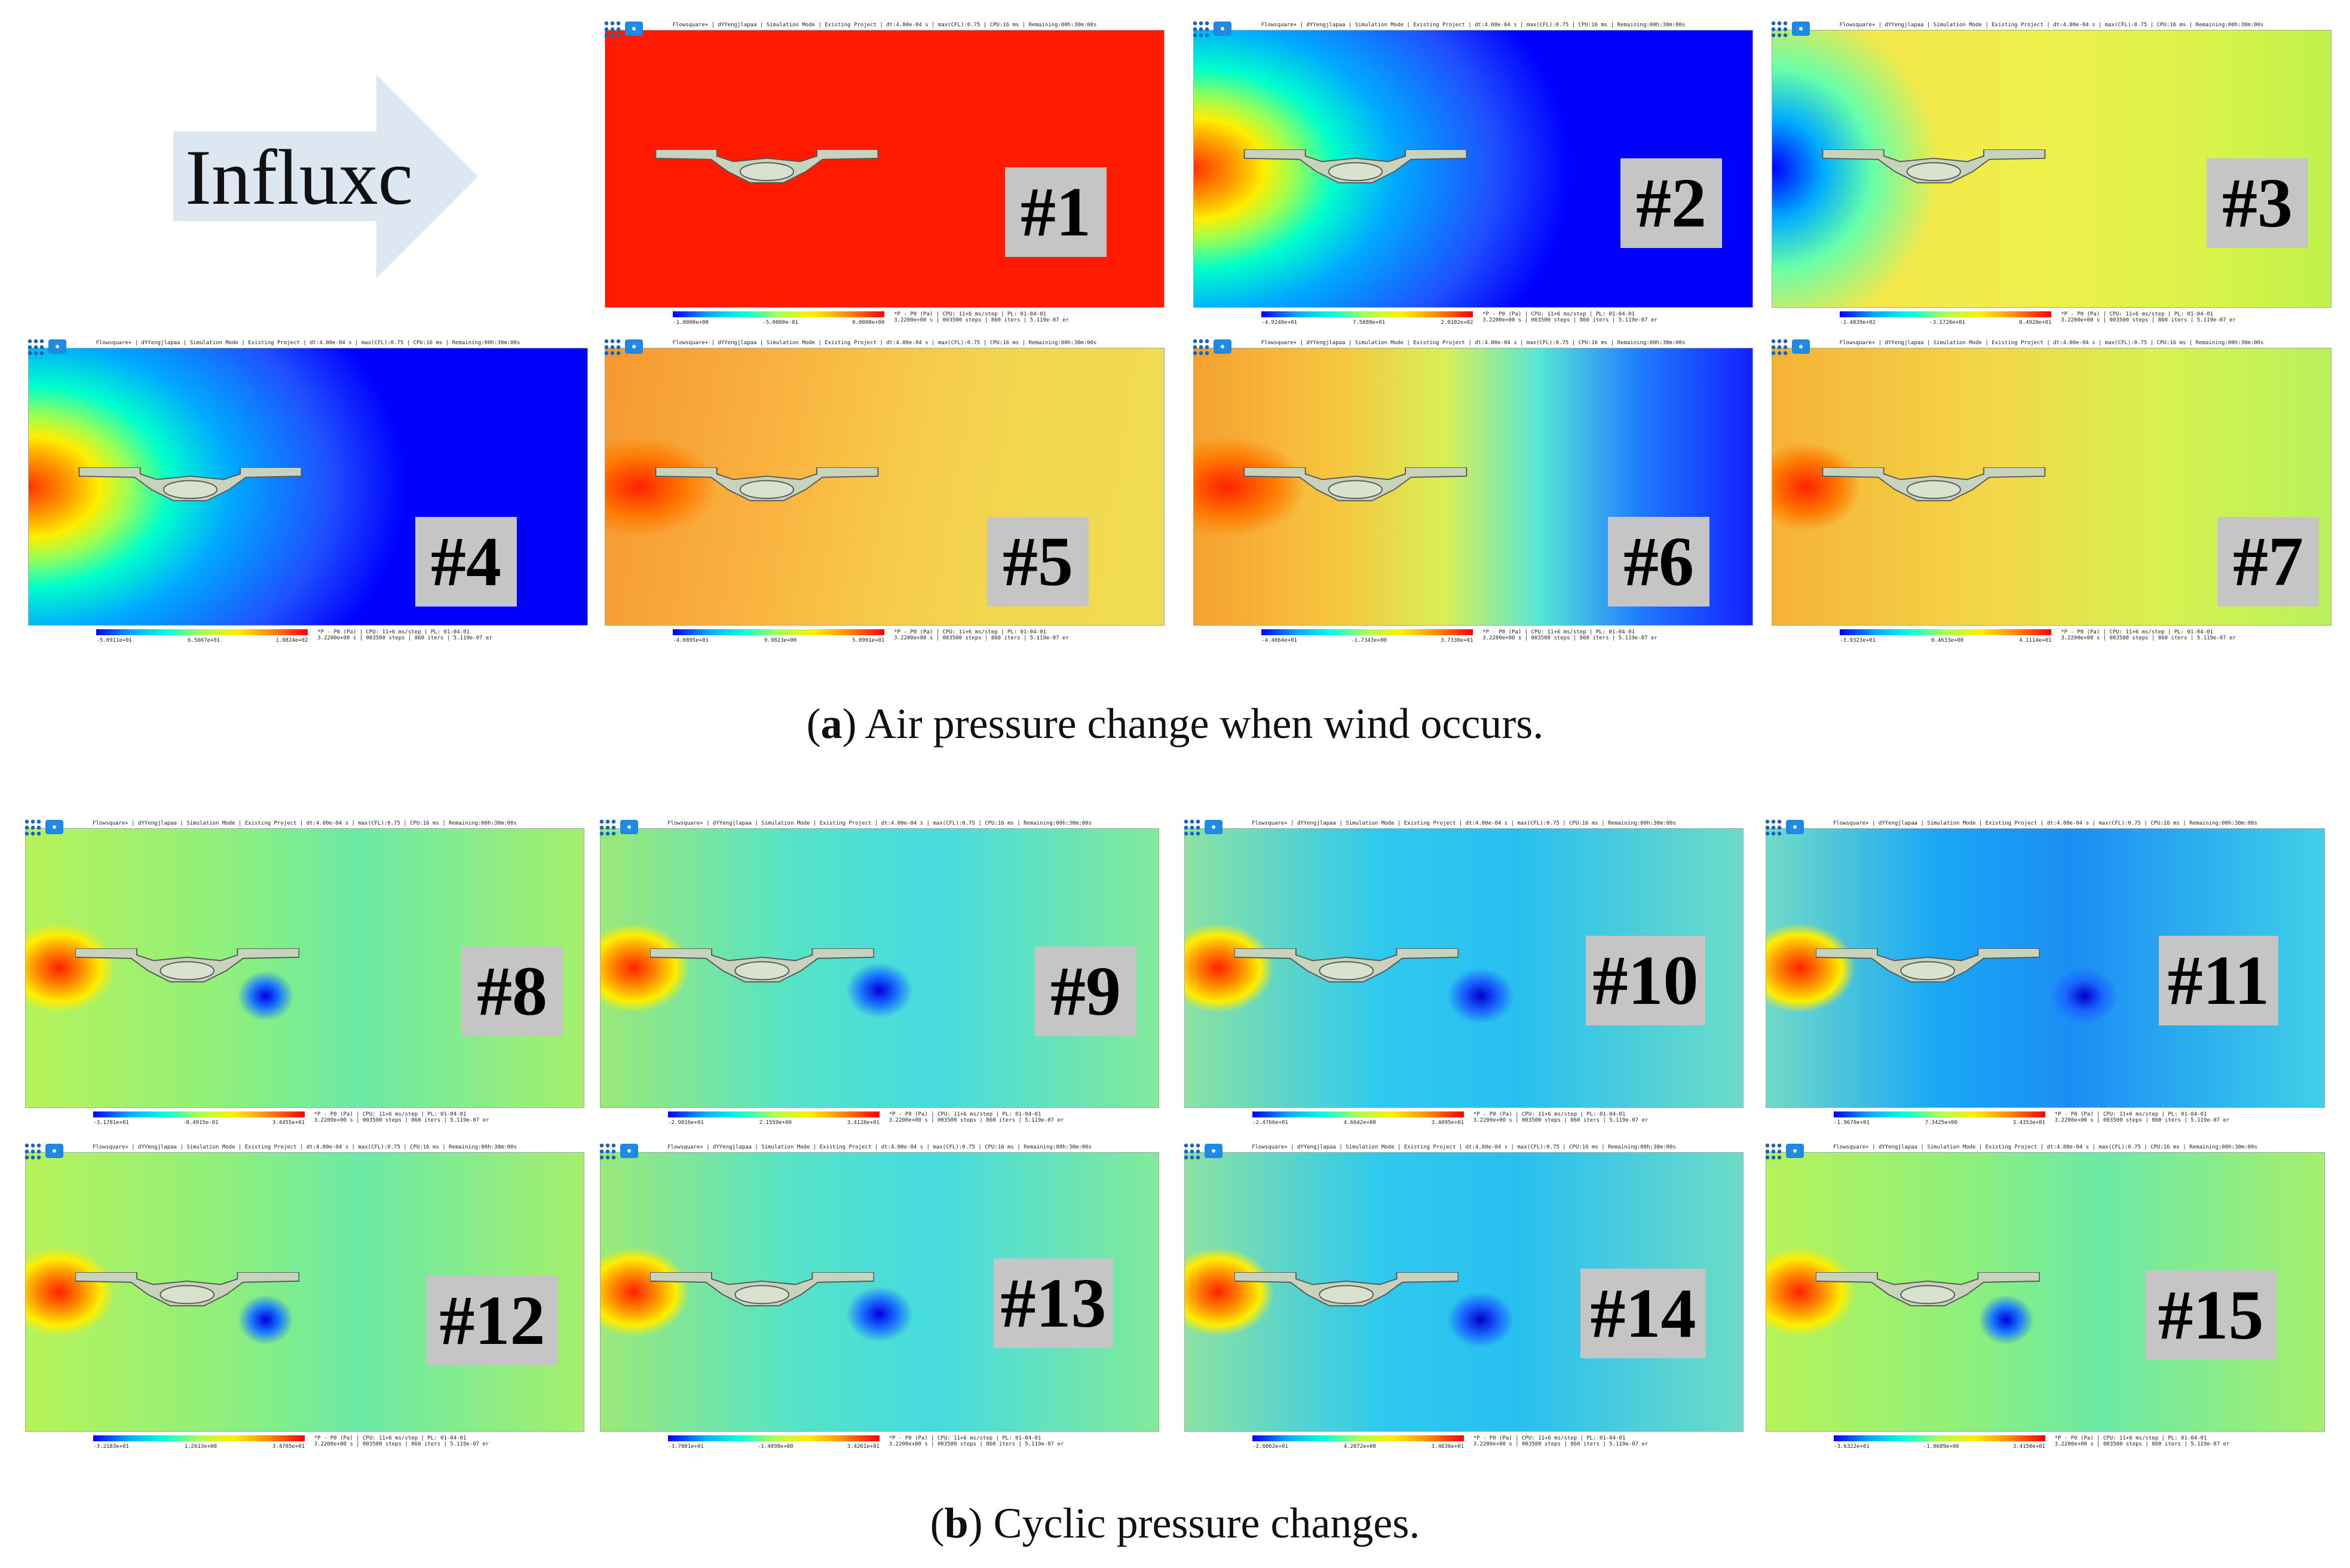 The width and height of the screenshot is (2350, 1568). What do you see at coordinates (204, 641) in the screenshot?
I see `legend-mid: 6.5667e+01` at bounding box center [204, 641].